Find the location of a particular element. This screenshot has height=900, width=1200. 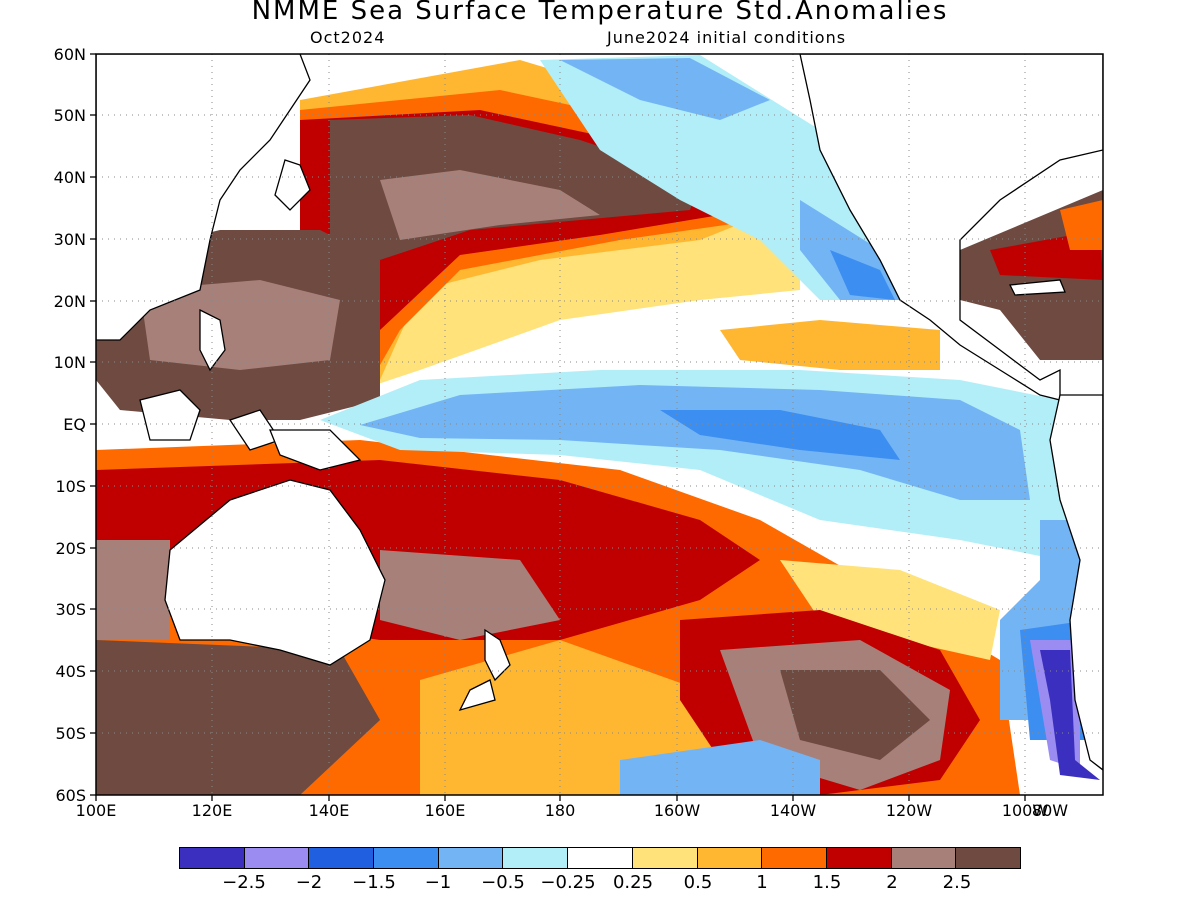

x-tick-label: 160W is located at coordinates (677, 810).